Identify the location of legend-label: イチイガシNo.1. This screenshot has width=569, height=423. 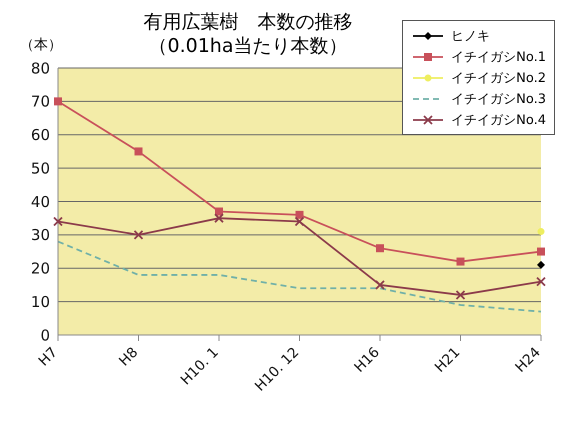
(498, 57).